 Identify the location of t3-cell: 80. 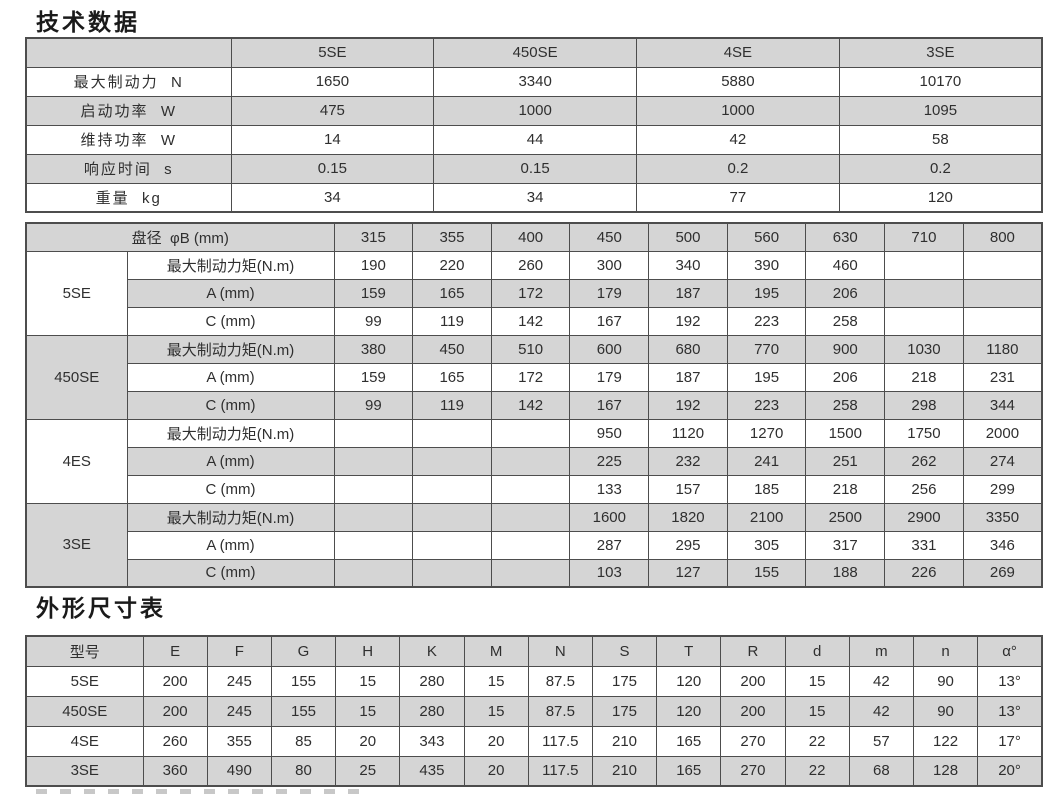
(303, 771).